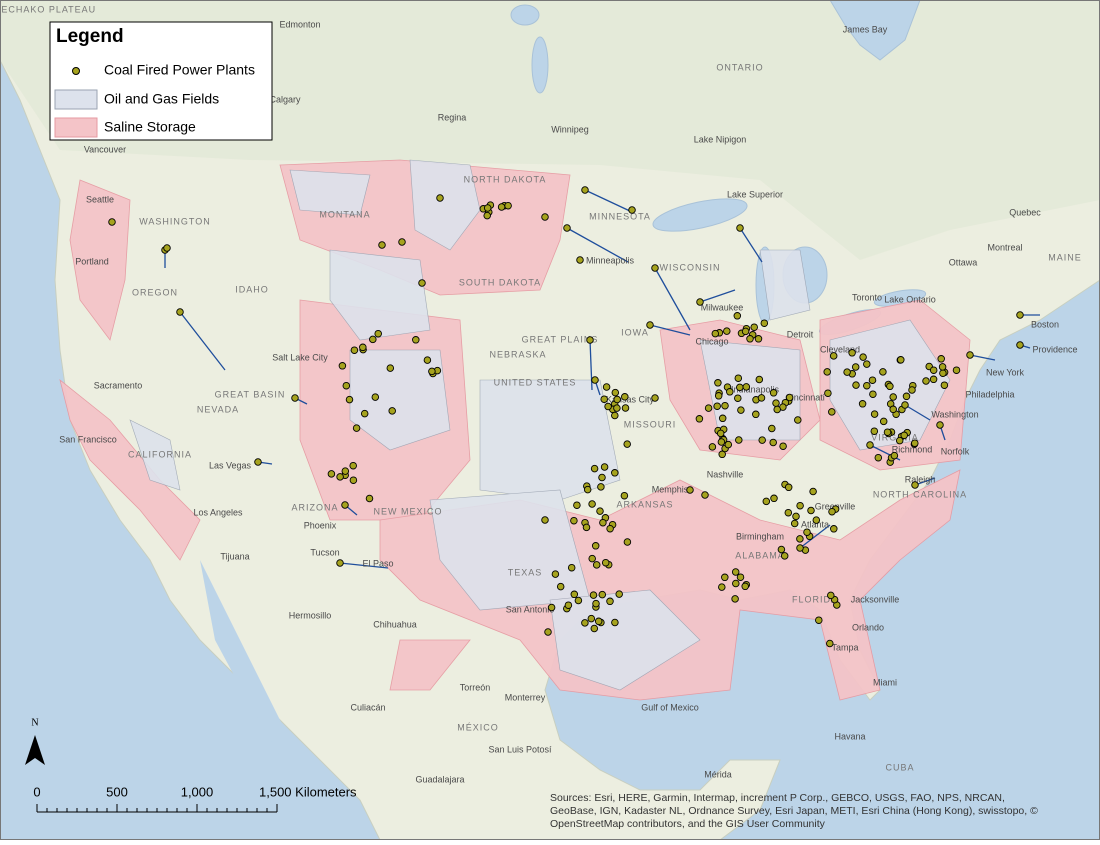 Image resolution: width=1100 pixels, height=845 pixels. I want to click on place-label: IOWA, so click(635, 332).